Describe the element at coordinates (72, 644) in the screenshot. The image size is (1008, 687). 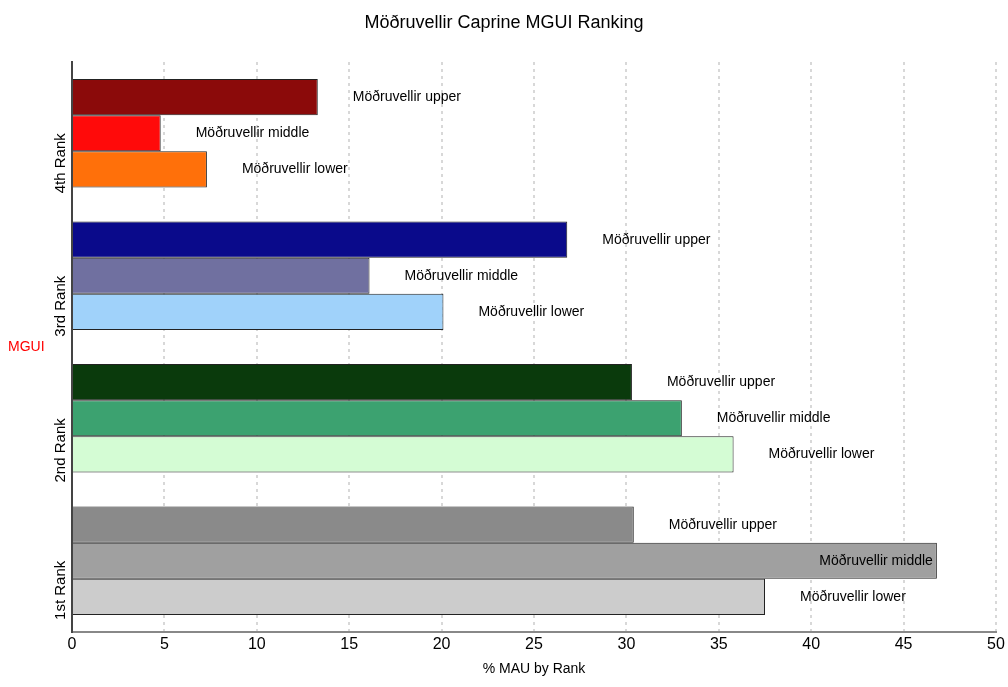
I see `x-tick-label: 0` at that location.